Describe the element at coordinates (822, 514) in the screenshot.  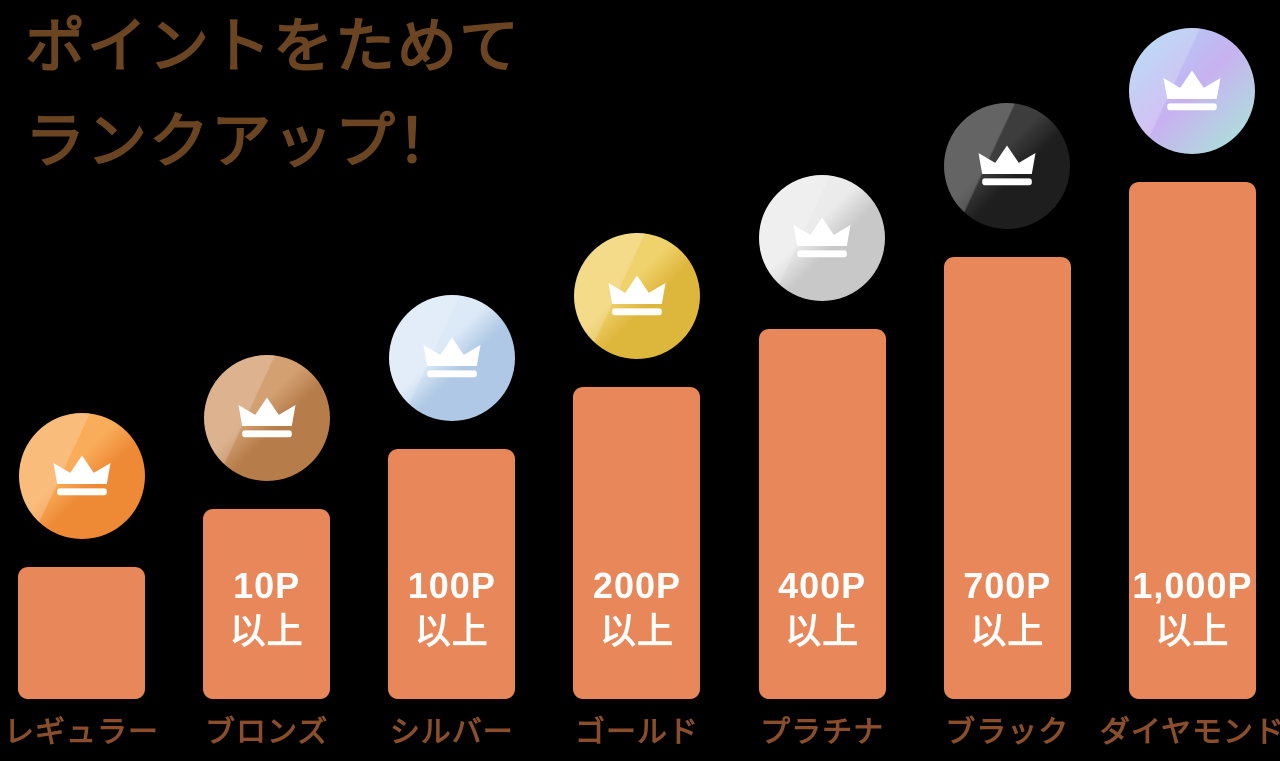
I see `rank-bar: 400P 以上` at that location.